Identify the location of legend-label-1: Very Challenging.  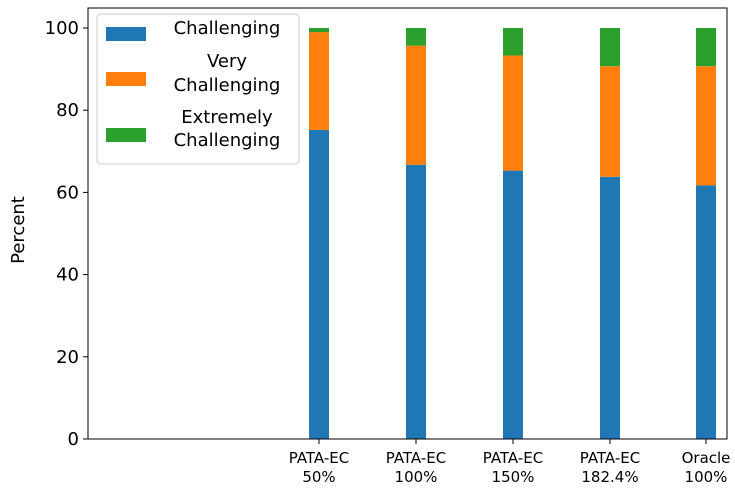
(227, 73).